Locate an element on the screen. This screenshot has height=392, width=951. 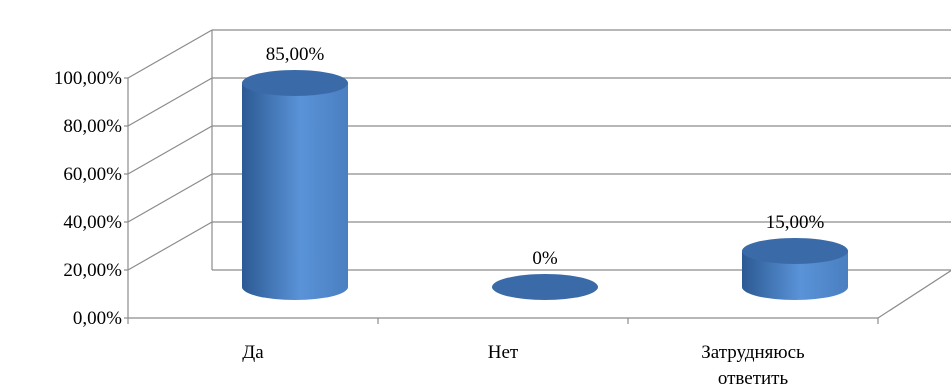
y-tick-label: 0,00% is located at coordinates (97, 318).